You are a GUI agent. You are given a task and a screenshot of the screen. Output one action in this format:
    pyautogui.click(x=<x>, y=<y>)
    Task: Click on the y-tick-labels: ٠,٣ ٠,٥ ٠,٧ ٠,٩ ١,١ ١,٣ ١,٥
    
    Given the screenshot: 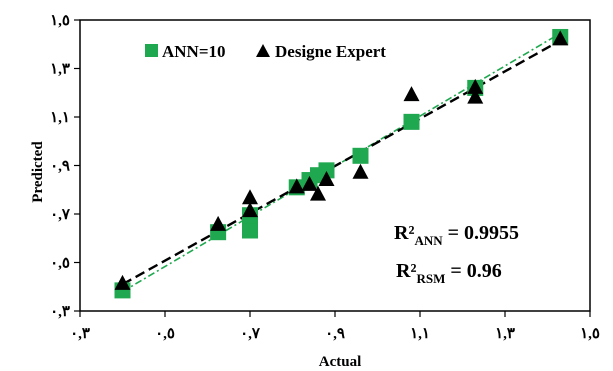 What is the action you would take?
    pyautogui.click(x=60, y=166)
    